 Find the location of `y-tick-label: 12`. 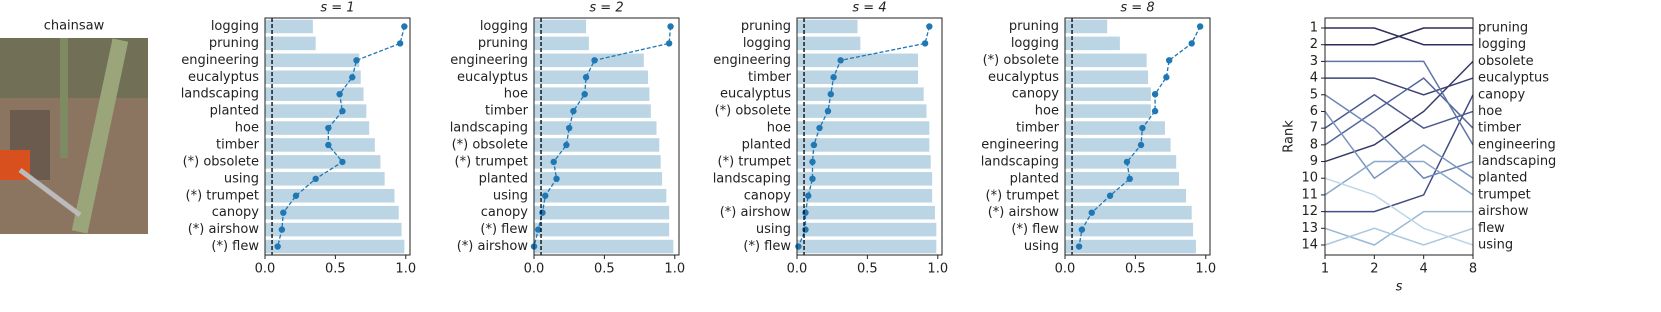

y-tick-label: 12 is located at coordinates (1309, 211).